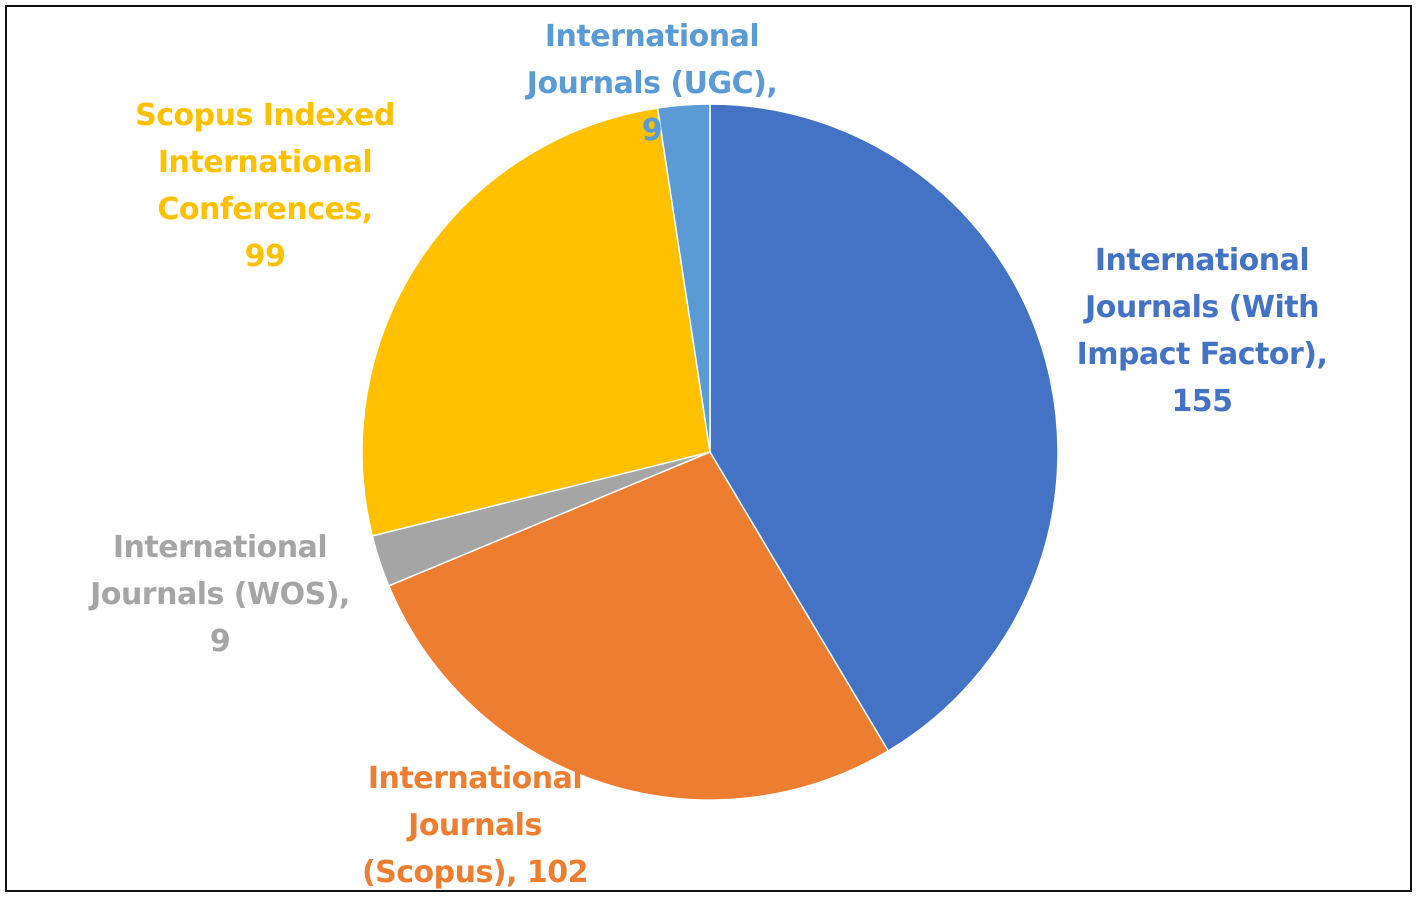 Image resolution: width=1419 pixels, height=897 pixels. What do you see at coordinates (536, 322) in the screenshot?
I see `pie-slice-scopus-conferences` at bounding box center [536, 322].